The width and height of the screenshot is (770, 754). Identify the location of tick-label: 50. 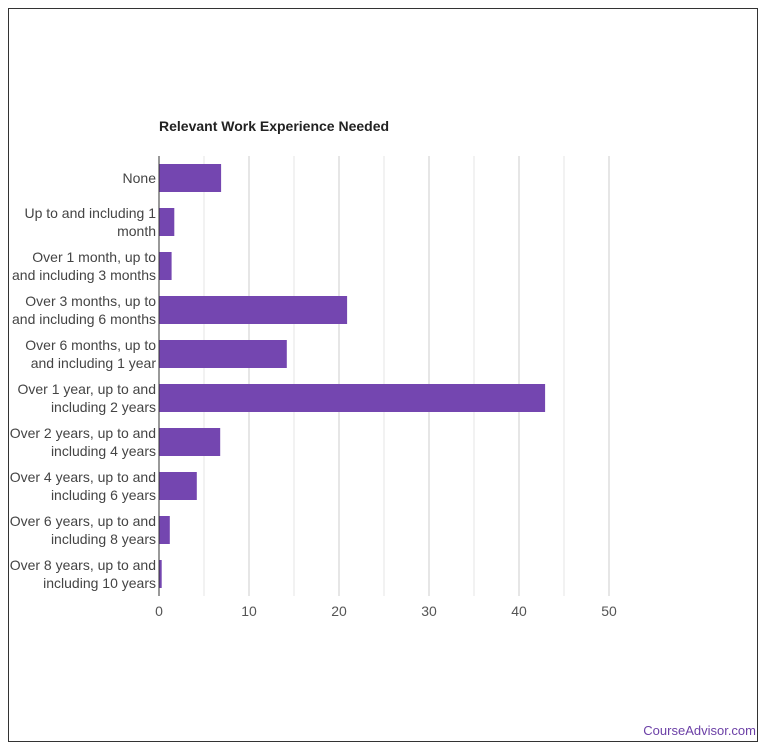
(609, 611).